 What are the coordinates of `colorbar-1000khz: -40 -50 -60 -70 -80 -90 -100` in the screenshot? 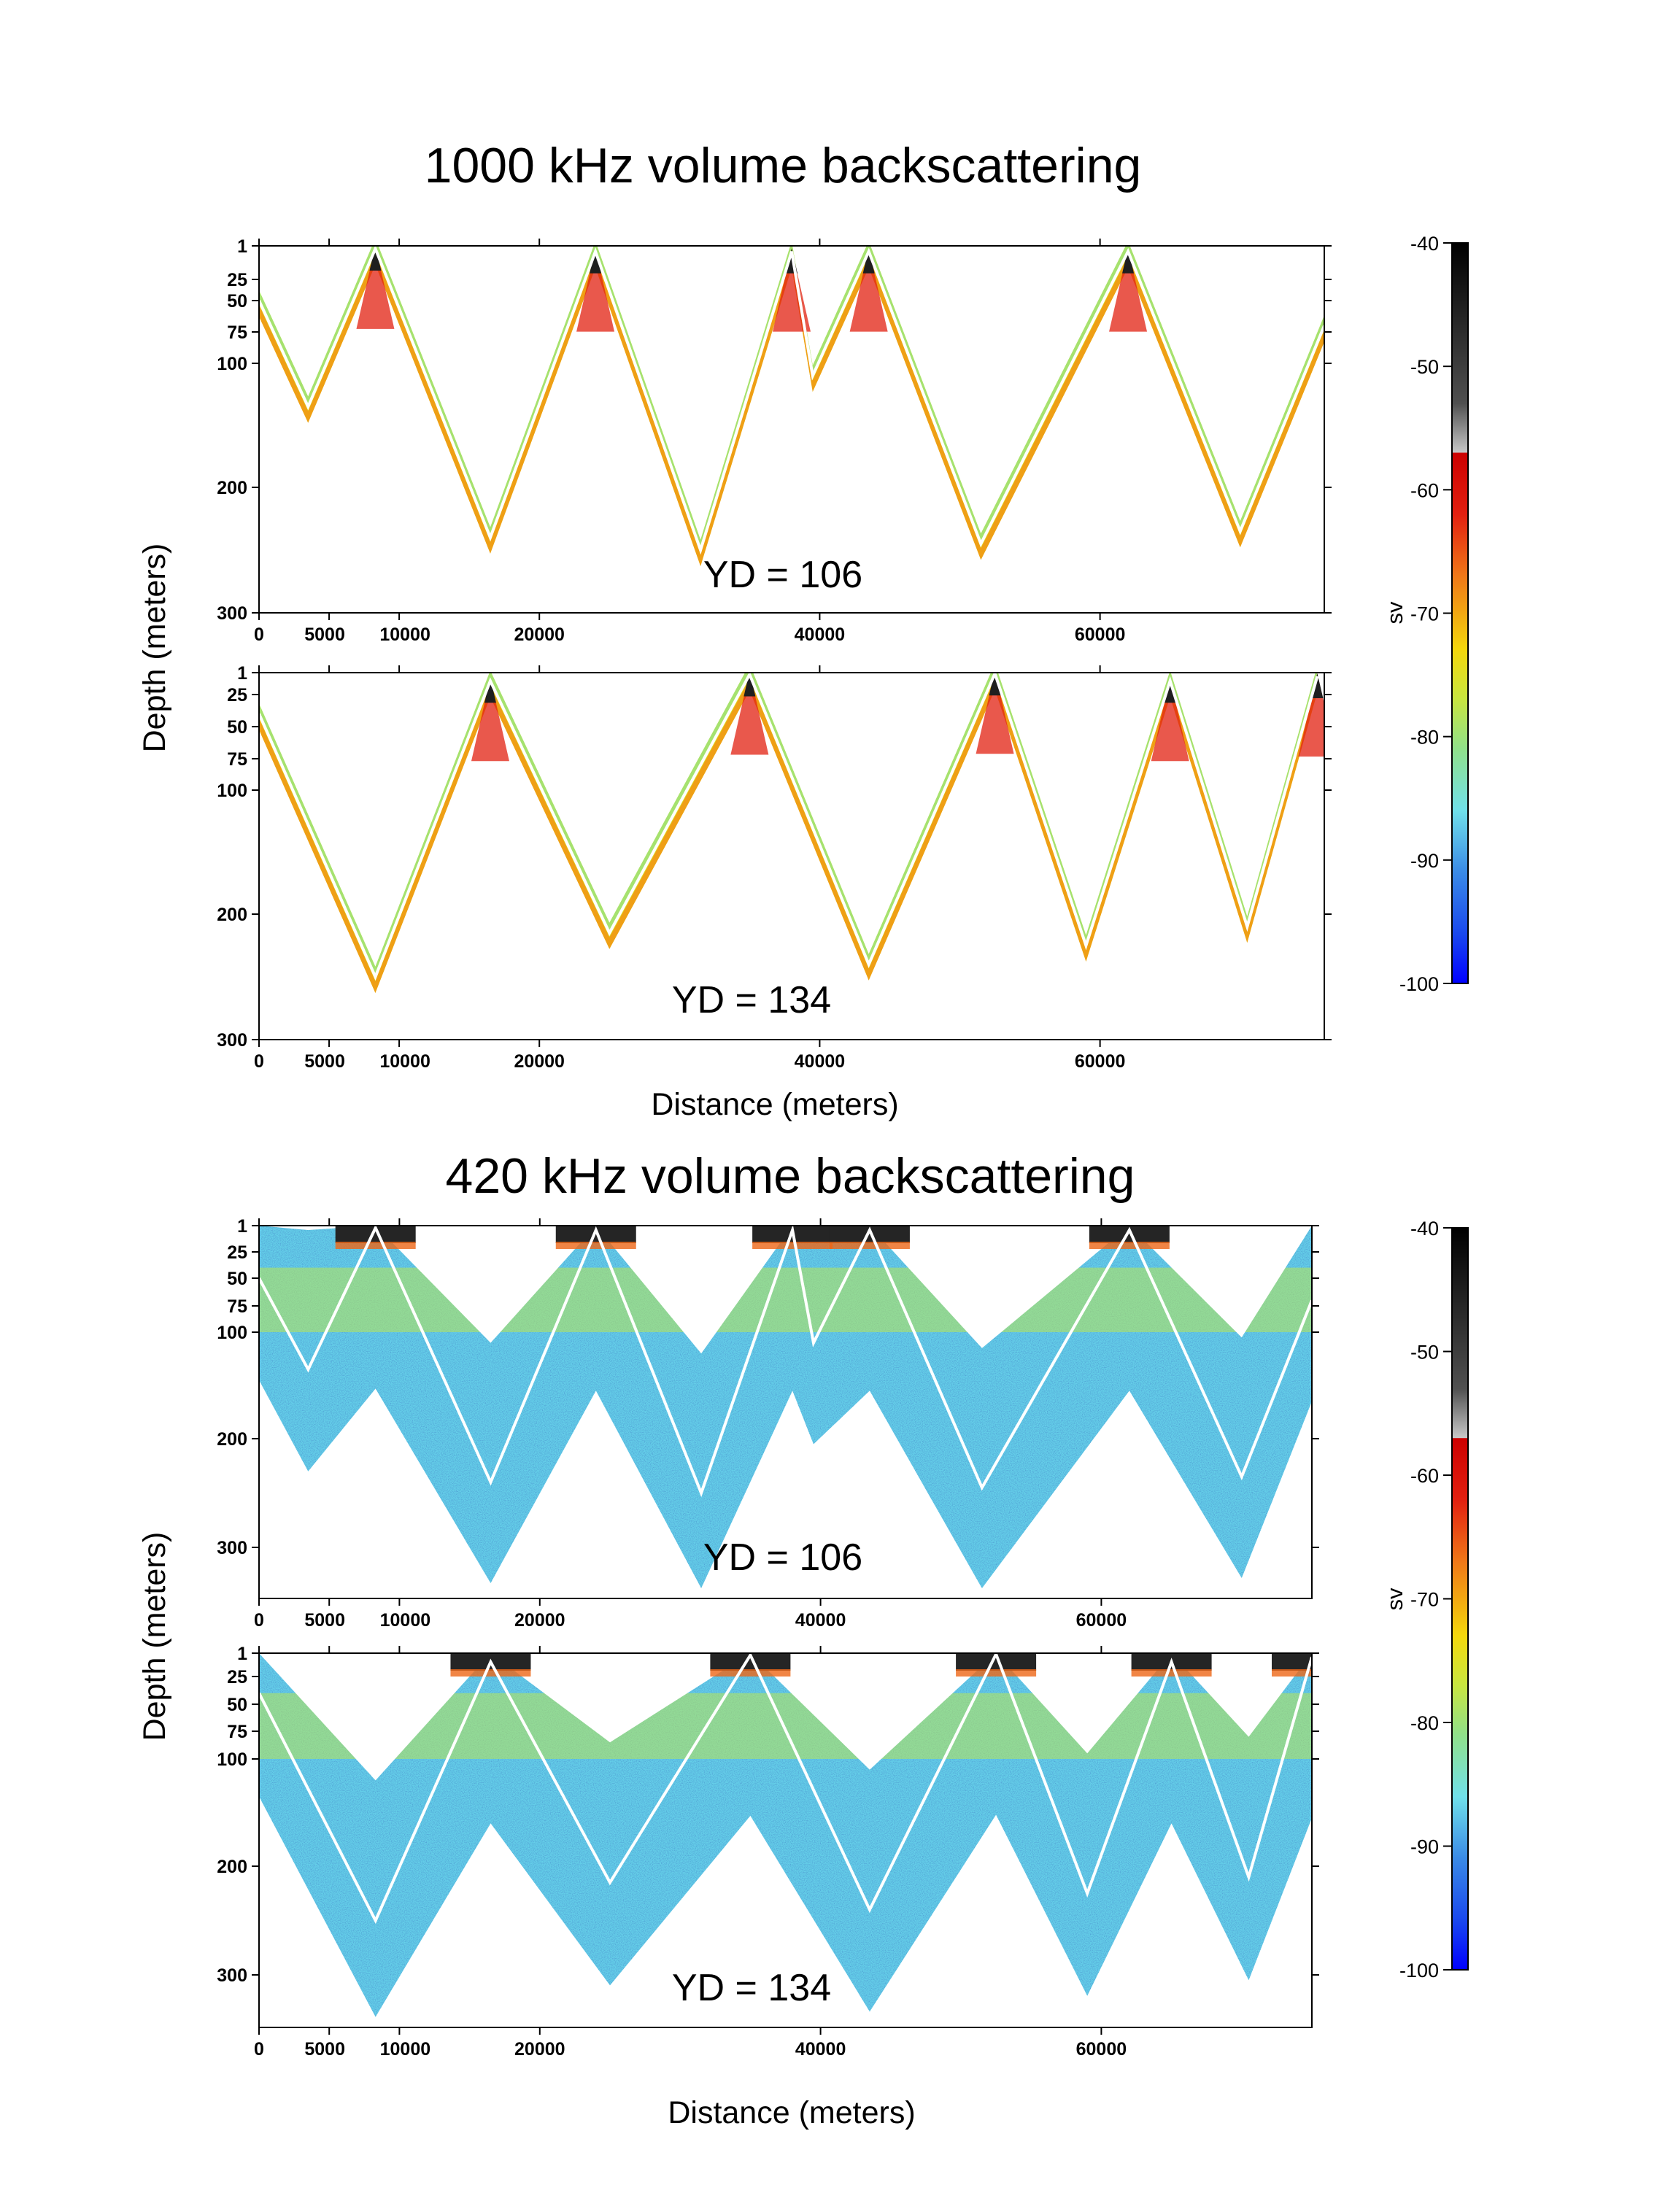 It's located at (1434, 614).